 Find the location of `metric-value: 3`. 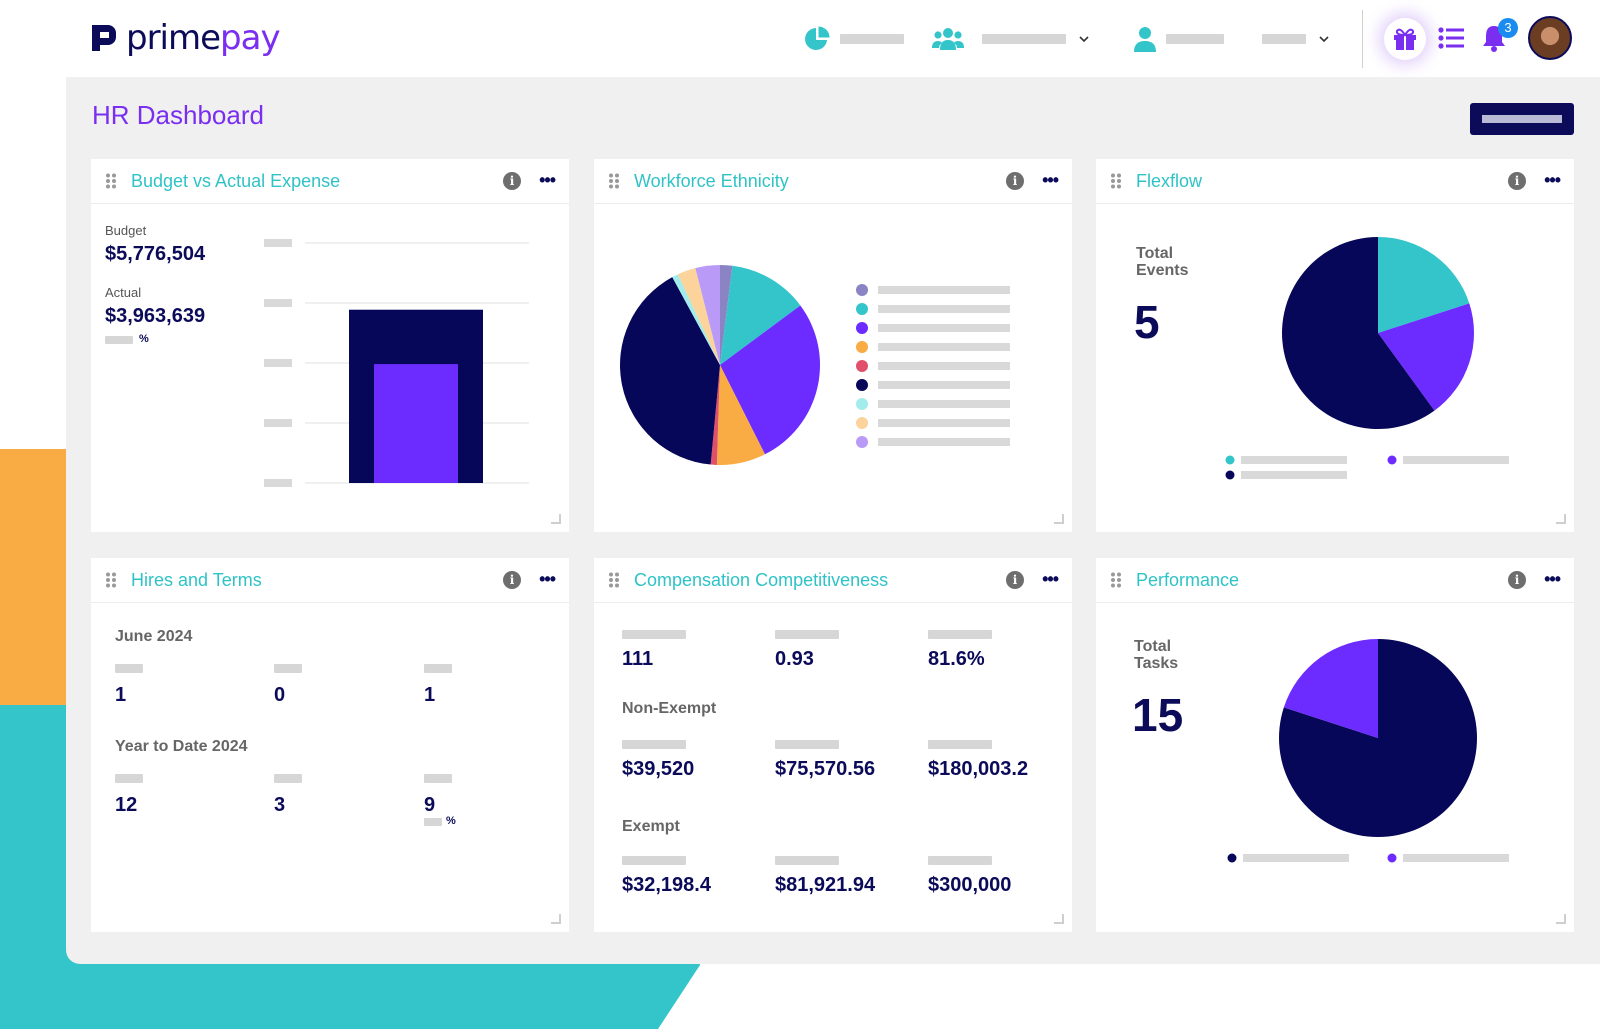

metric-value: 3 is located at coordinates (280, 805).